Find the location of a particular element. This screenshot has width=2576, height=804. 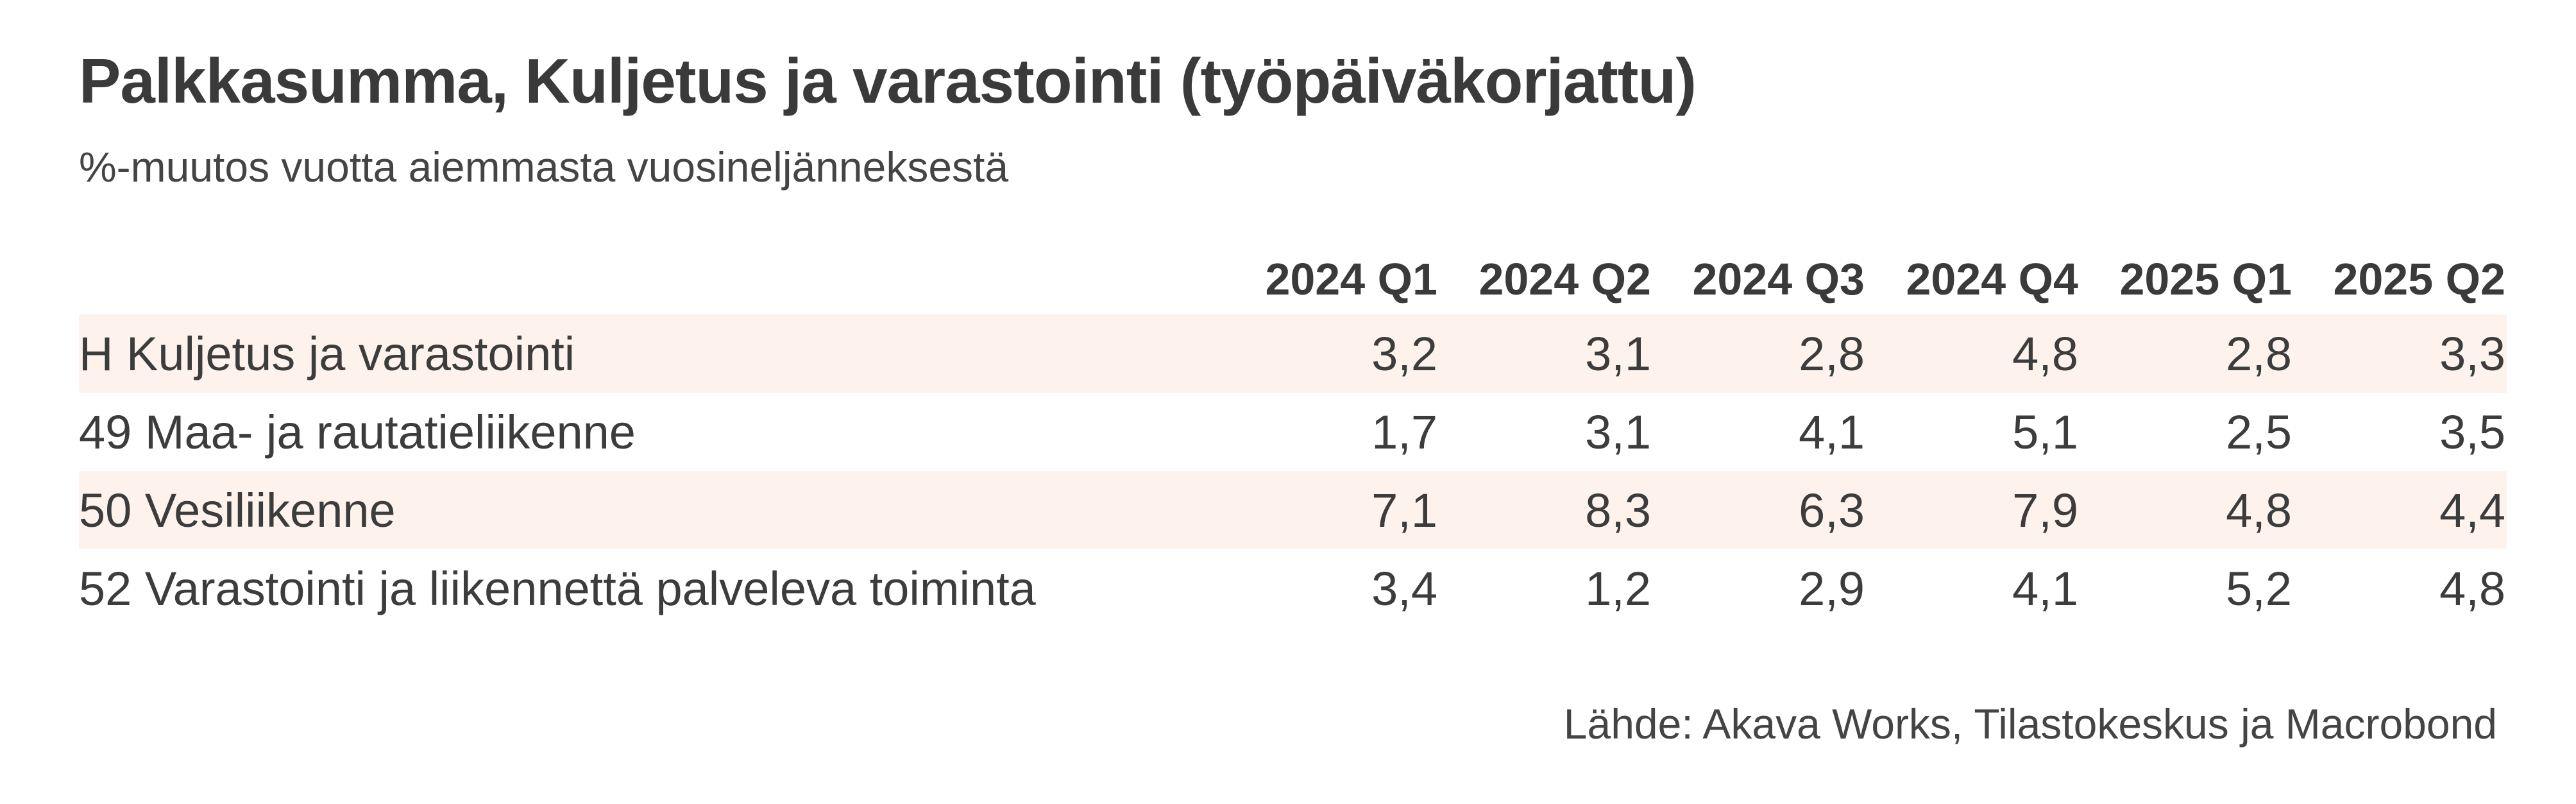

column-header: 2025 Q1 is located at coordinates (2205, 279).